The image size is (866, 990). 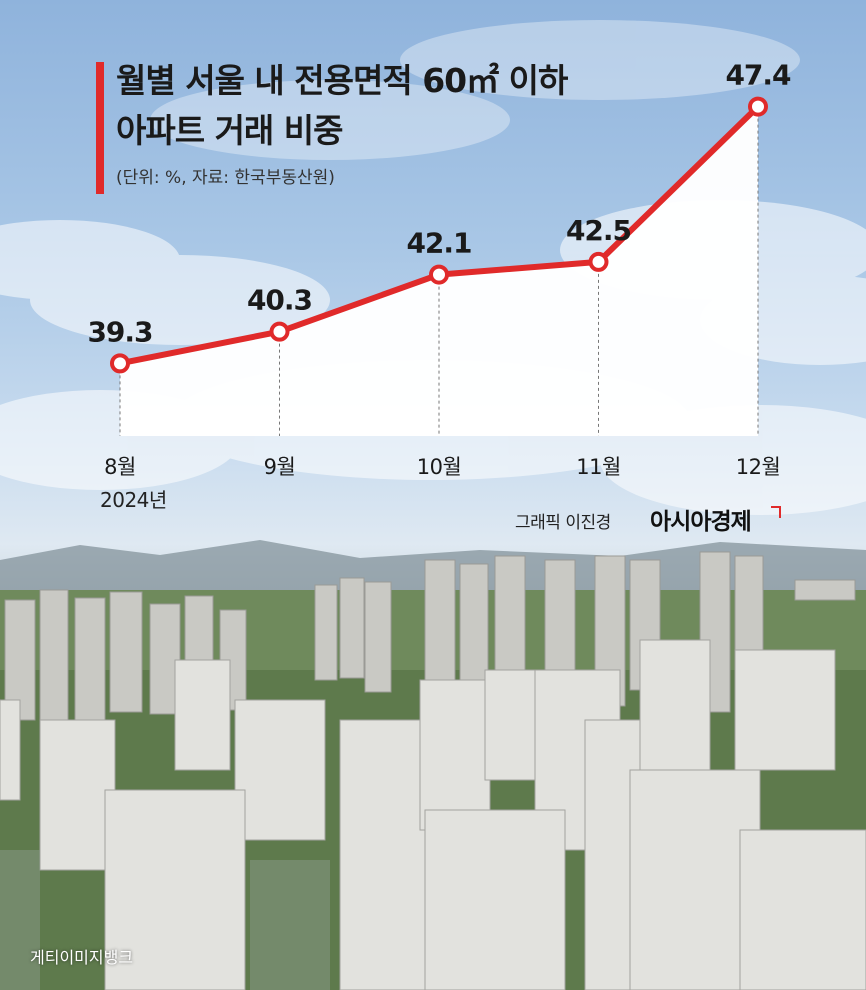 I want to click on x-tick-label: 8월, so click(x=120, y=467).